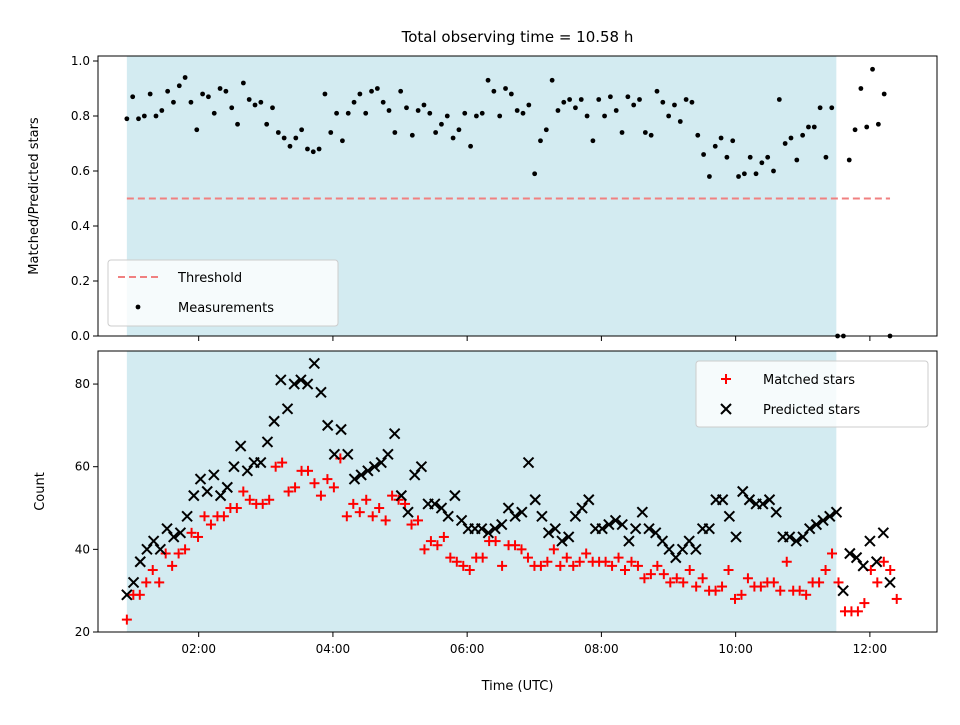  What do you see at coordinates (812, 394) in the screenshot?
I see `bottom-legend-box` at bounding box center [812, 394].